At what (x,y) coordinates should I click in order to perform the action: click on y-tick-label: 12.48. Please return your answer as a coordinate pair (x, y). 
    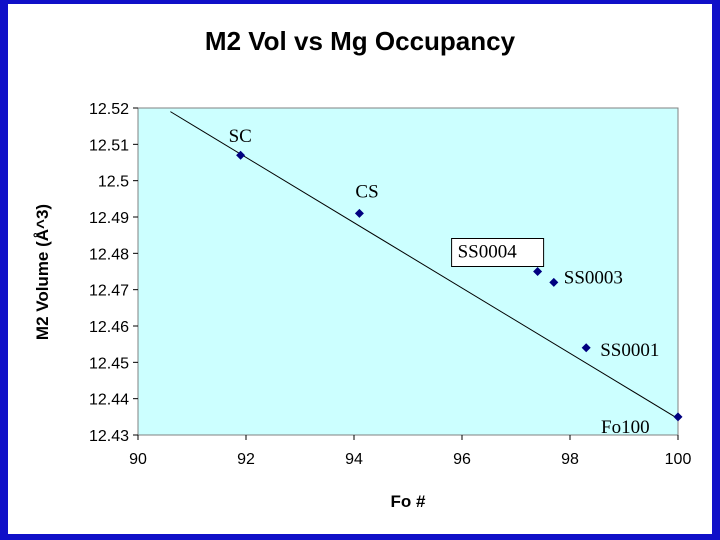
    Looking at the image, I should click on (109, 254).